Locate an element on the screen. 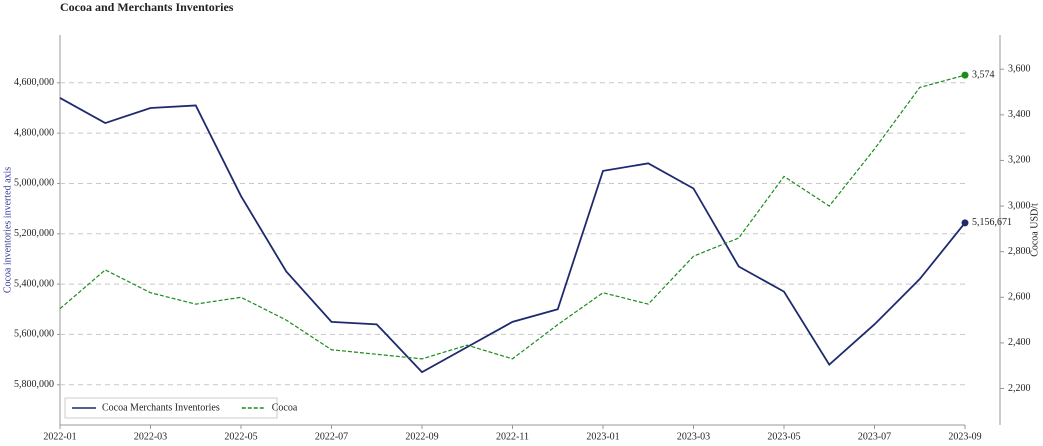 The width and height of the screenshot is (1043, 446). legend-box is located at coordinates (171, 408).